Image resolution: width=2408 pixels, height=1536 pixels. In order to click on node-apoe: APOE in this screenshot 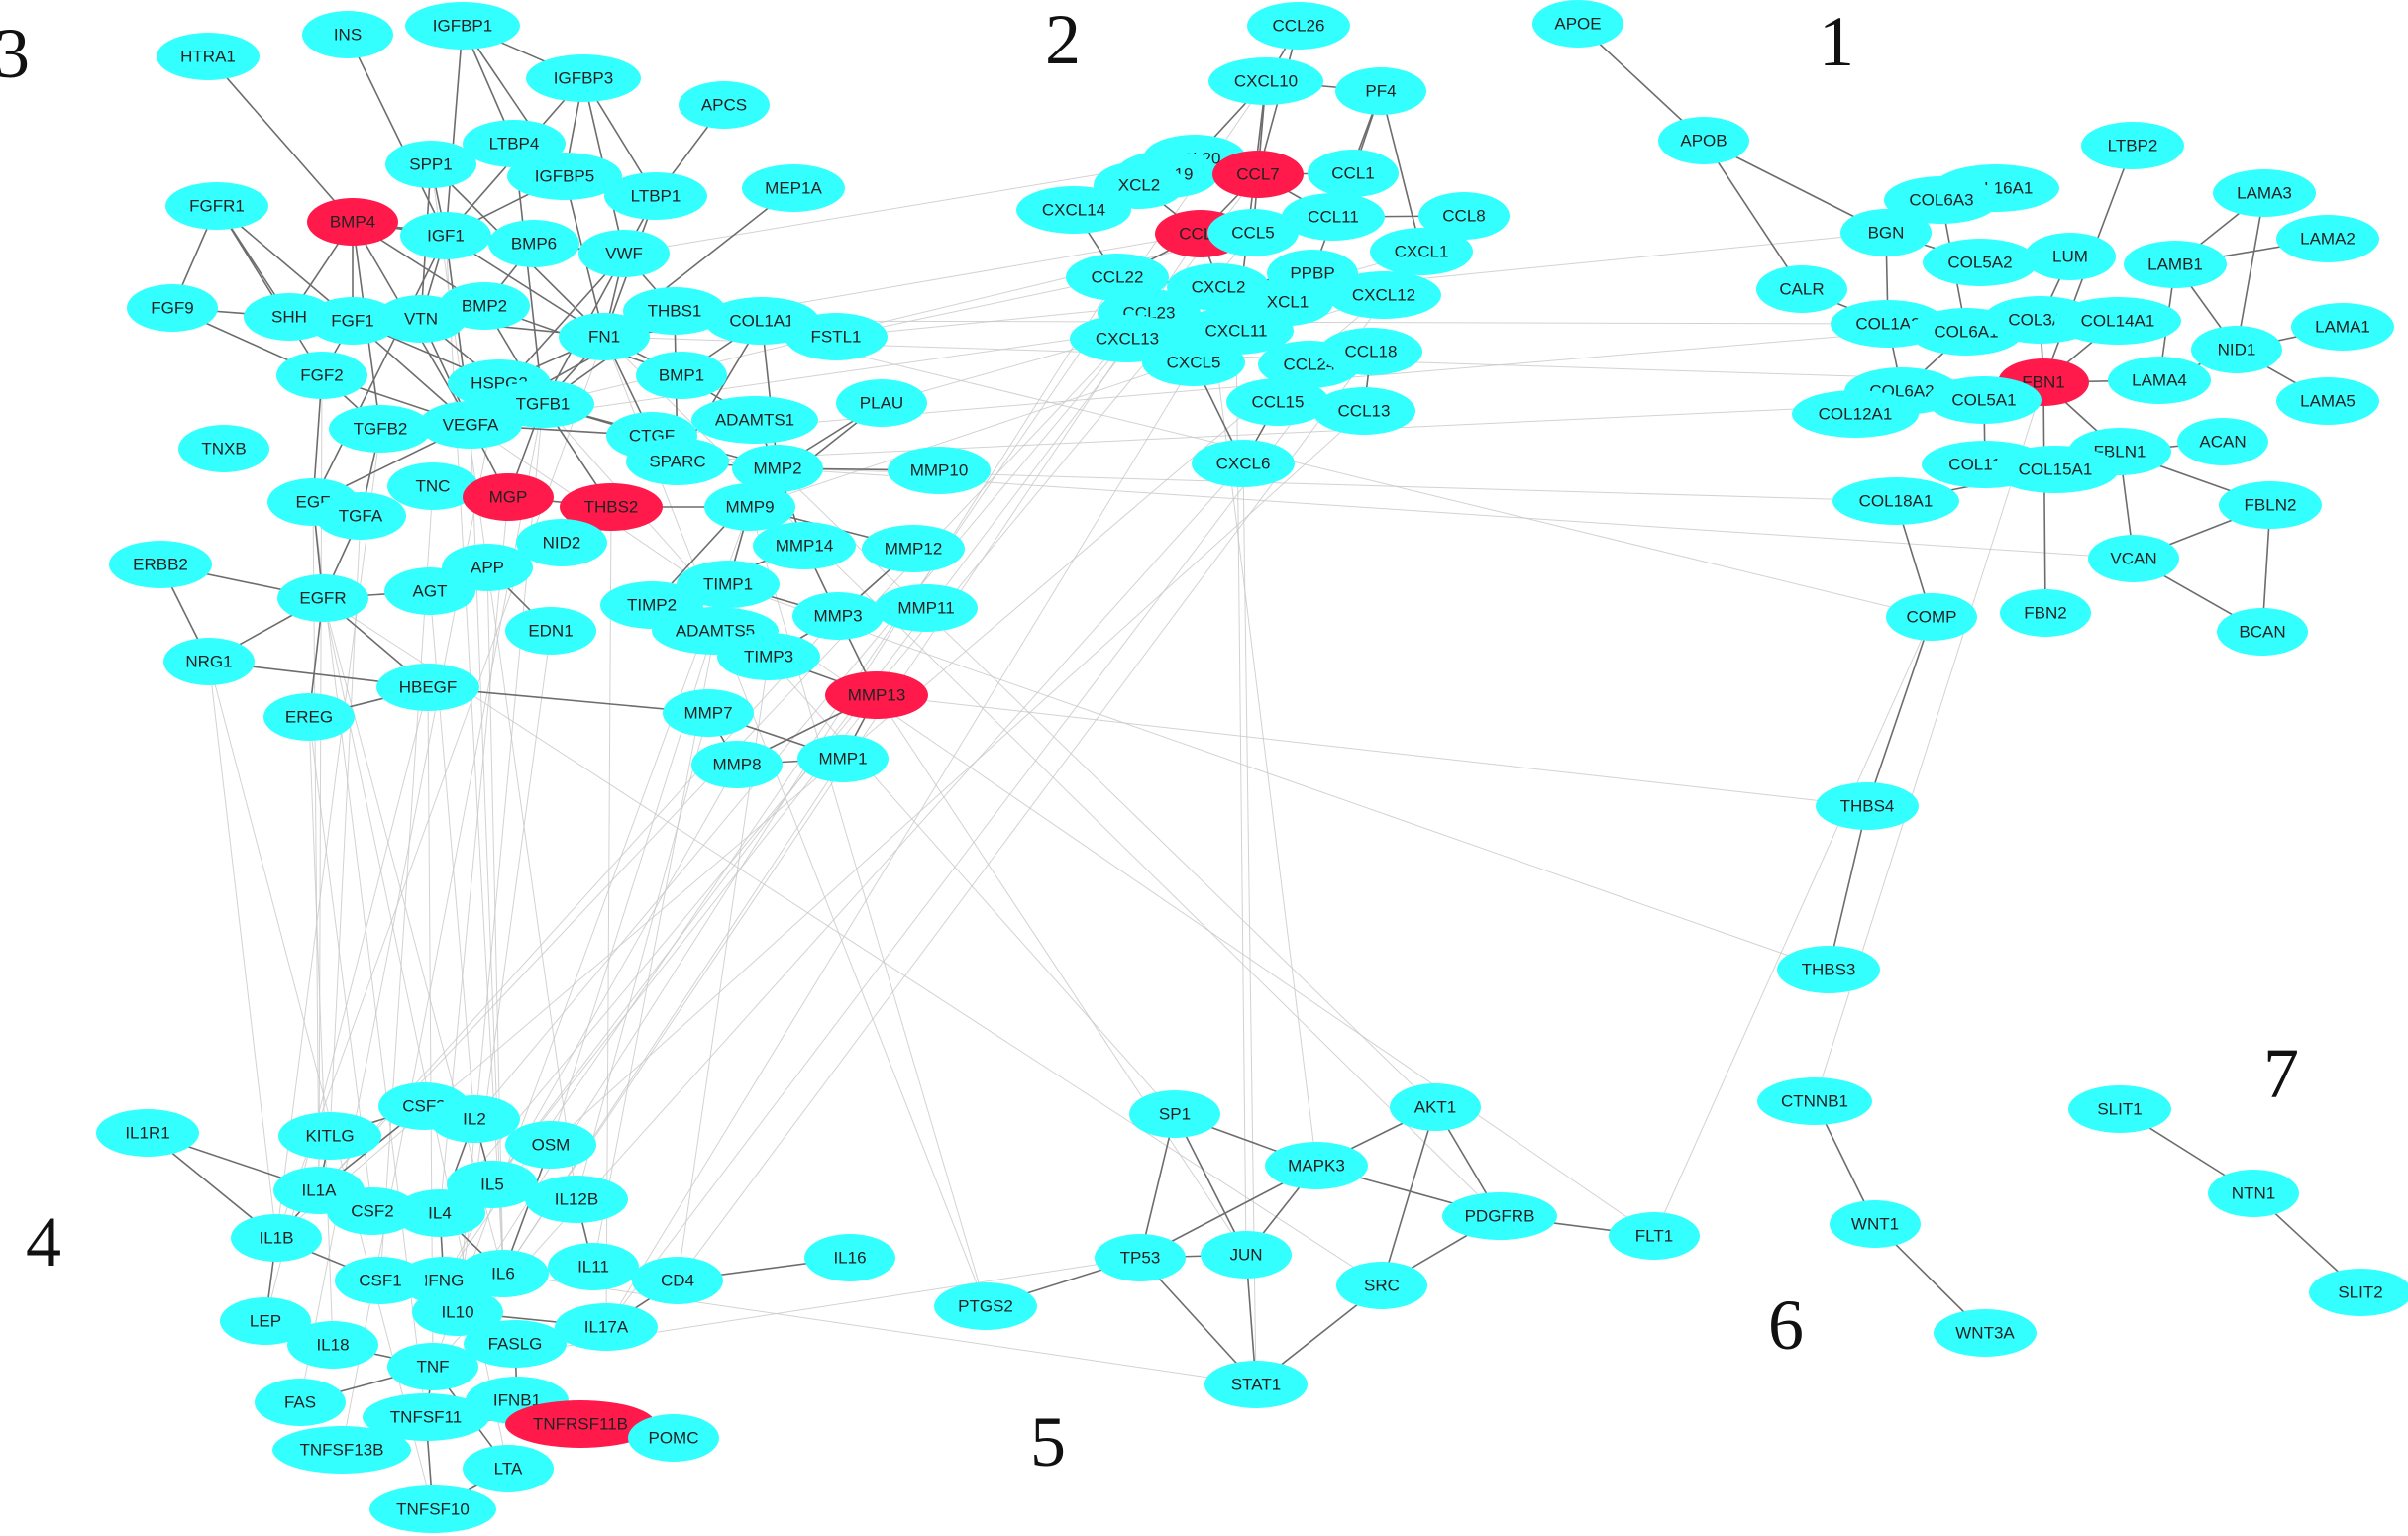, I will do `click(1578, 24)`.